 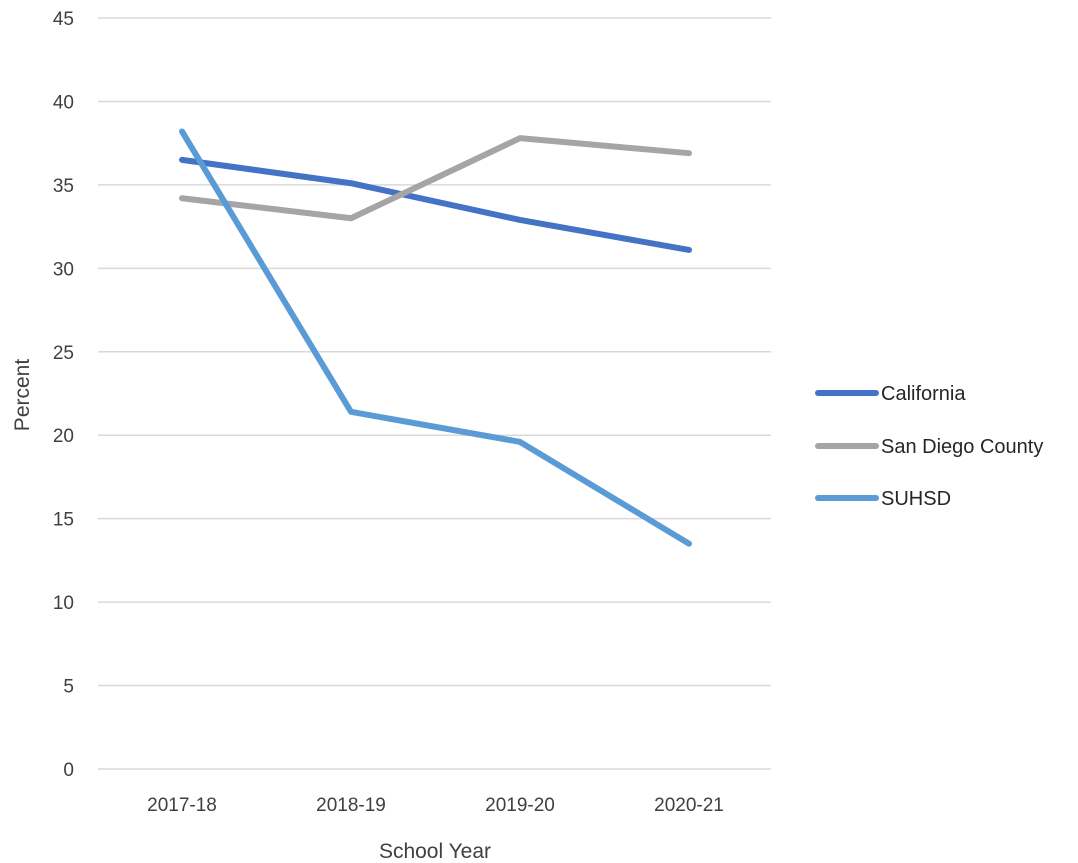 I want to click on y-axis-title: Percent, so click(x=22, y=395).